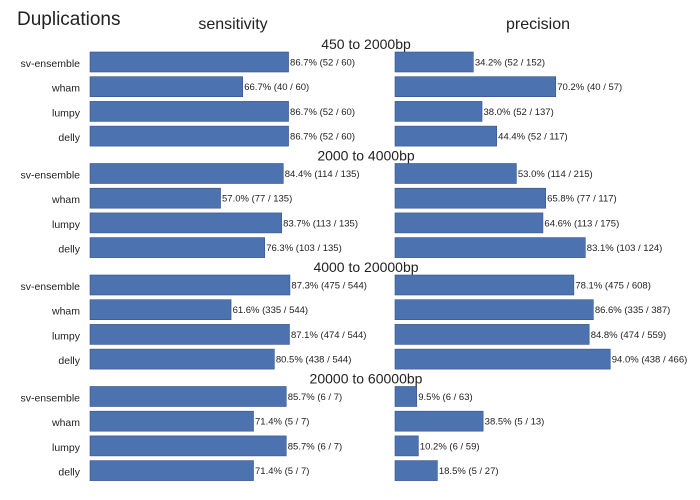 The width and height of the screenshot is (700, 500). What do you see at coordinates (445, 397) in the screenshot?
I see `precision-value-label: 9.5% (6 / 63)` at bounding box center [445, 397].